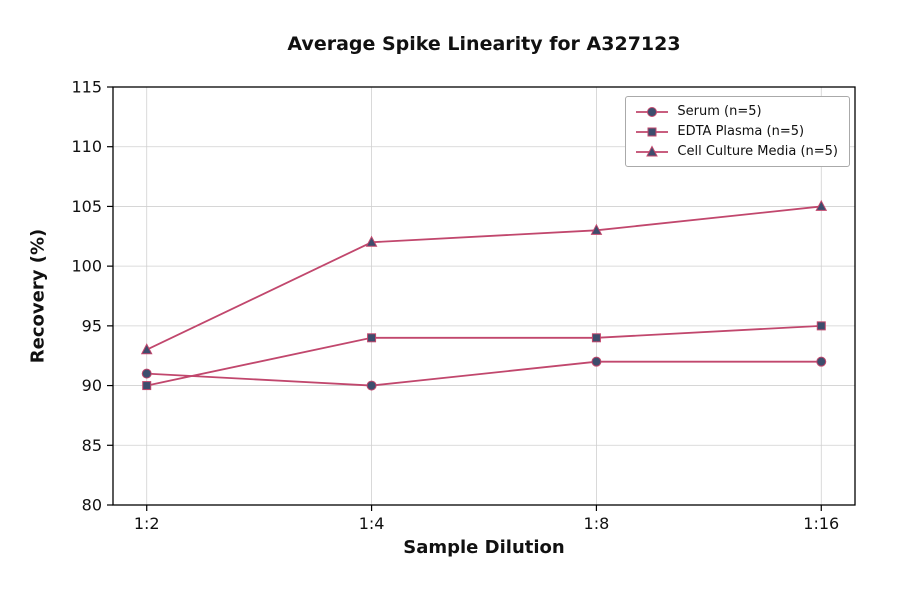  Describe the element at coordinates (92, 325) in the screenshot. I see `y-tick-label: 95` at that location.